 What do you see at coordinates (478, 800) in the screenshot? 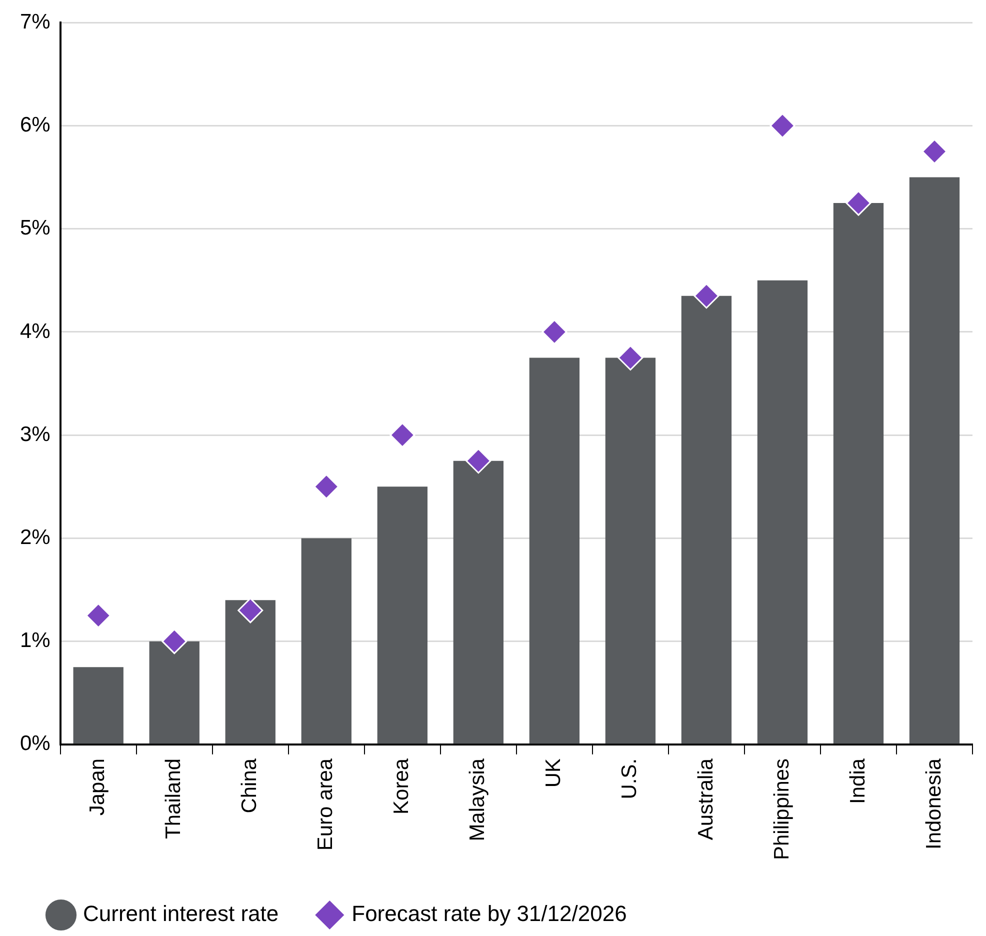
I see `x-tick-label: Malaysia` at bounding box center [478, 800].